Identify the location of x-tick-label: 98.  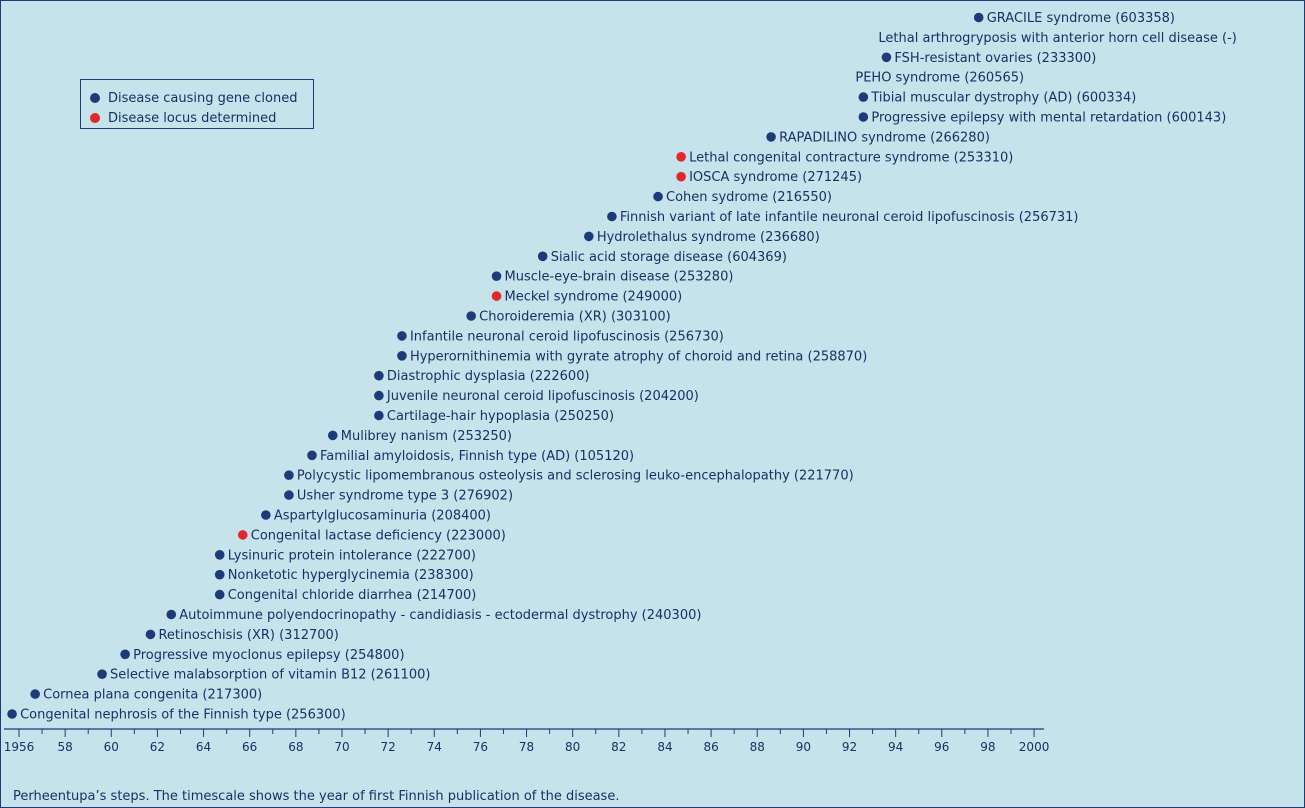
(987, 747).